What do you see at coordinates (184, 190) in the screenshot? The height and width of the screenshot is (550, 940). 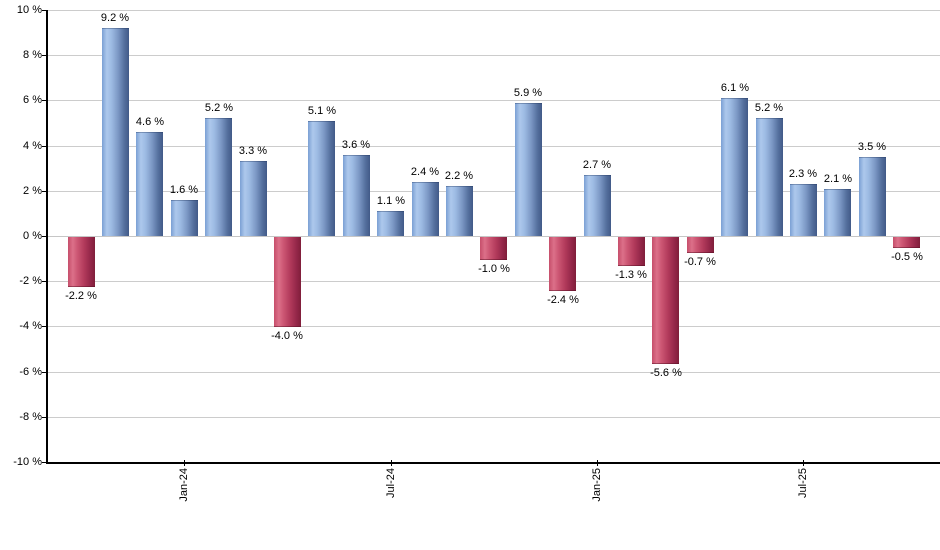 I see `bar-value-label: 1.6 %` at bounding box center [184, 190].